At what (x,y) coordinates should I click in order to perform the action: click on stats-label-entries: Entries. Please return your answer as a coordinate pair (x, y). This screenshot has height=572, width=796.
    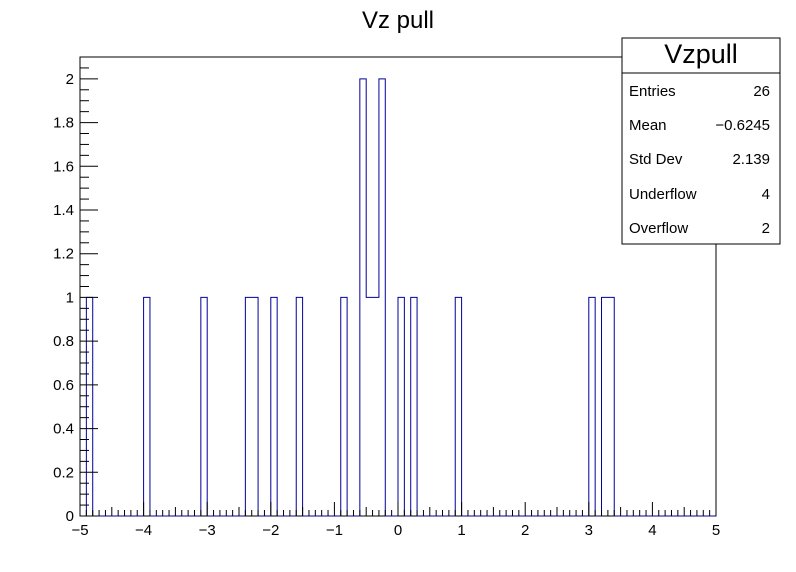
    Looking at the image, I should click on (652, 91).